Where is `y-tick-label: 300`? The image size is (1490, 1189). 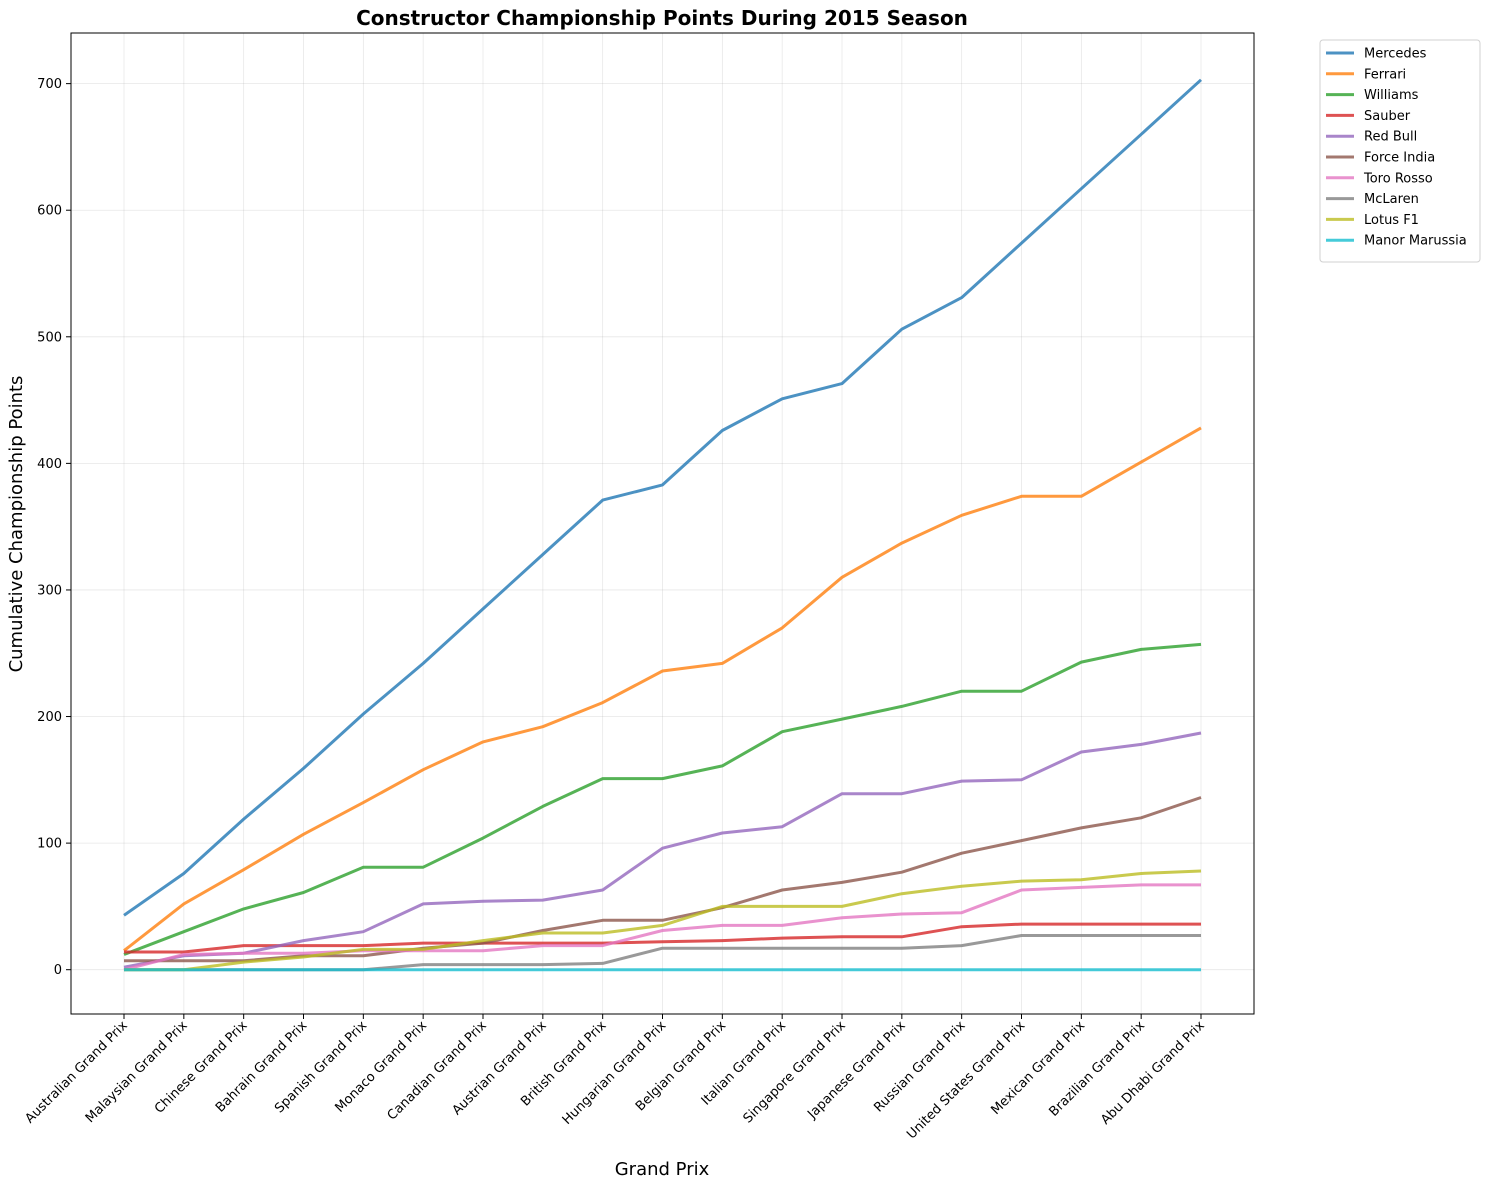
y-tick-label: 300 is located at coordinates (49, 590).